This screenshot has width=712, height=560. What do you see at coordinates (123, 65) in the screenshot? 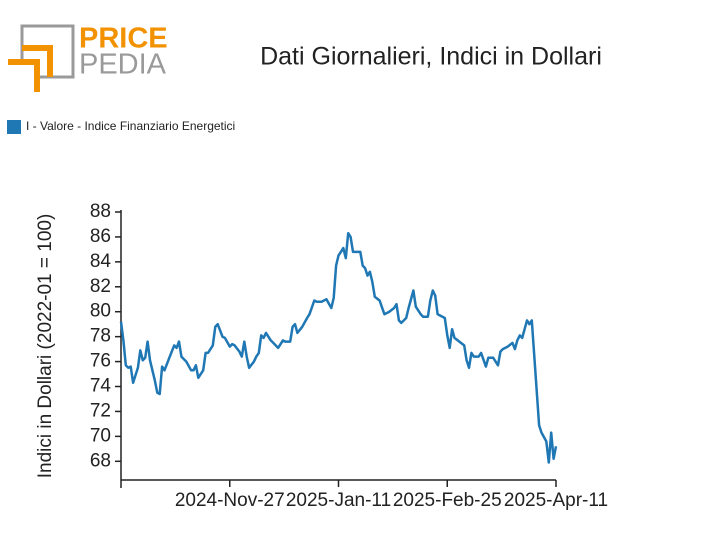
I see `logo-bottom: PEDIA` at bounding box center [123, 65].